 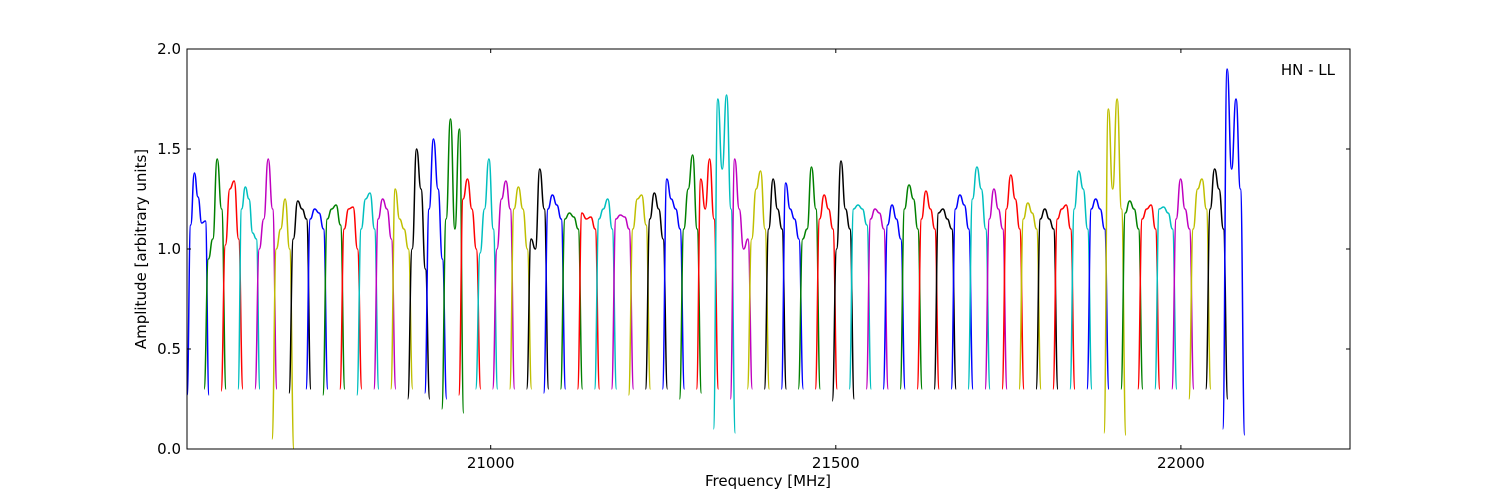 What do you see at coordinates (1308, 70) in the screenshot?
I see `chart-annotation: HN - LL` at bounding box center [1308, 70].